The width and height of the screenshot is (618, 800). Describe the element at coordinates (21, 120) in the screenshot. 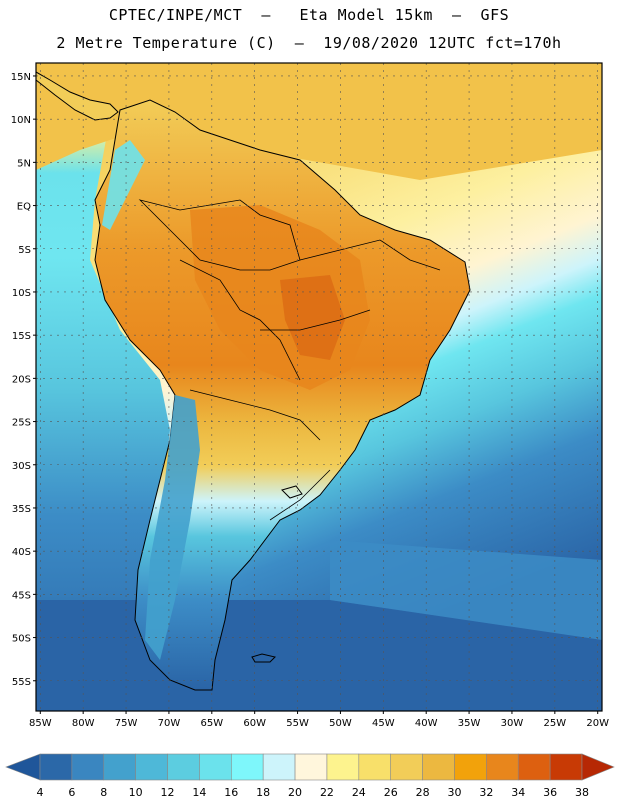

I see `lat-label: 10N` at that location.